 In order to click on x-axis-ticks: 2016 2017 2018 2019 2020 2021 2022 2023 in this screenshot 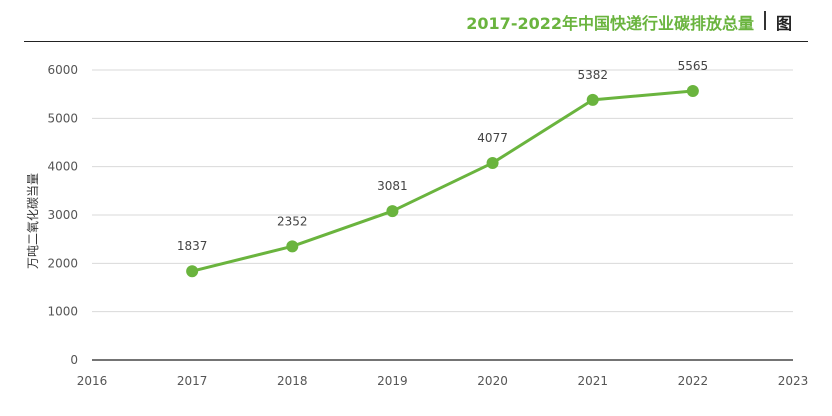, I will do `click(443, 381)`.